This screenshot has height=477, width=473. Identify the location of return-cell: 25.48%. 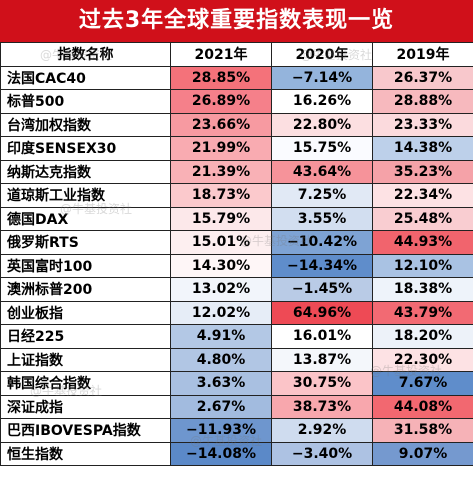
(422, 218).